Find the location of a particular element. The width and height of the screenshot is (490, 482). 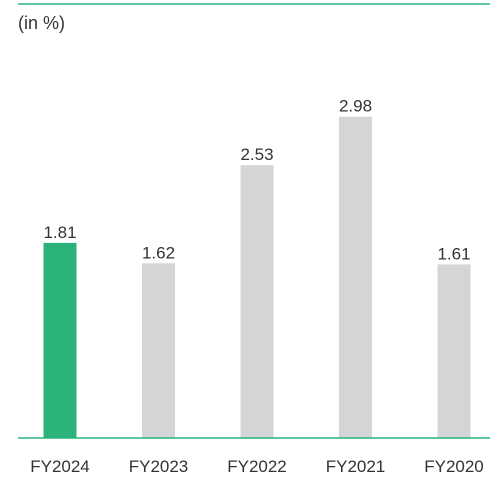

unit-label: (in %) is located at coordinates (41, 23).